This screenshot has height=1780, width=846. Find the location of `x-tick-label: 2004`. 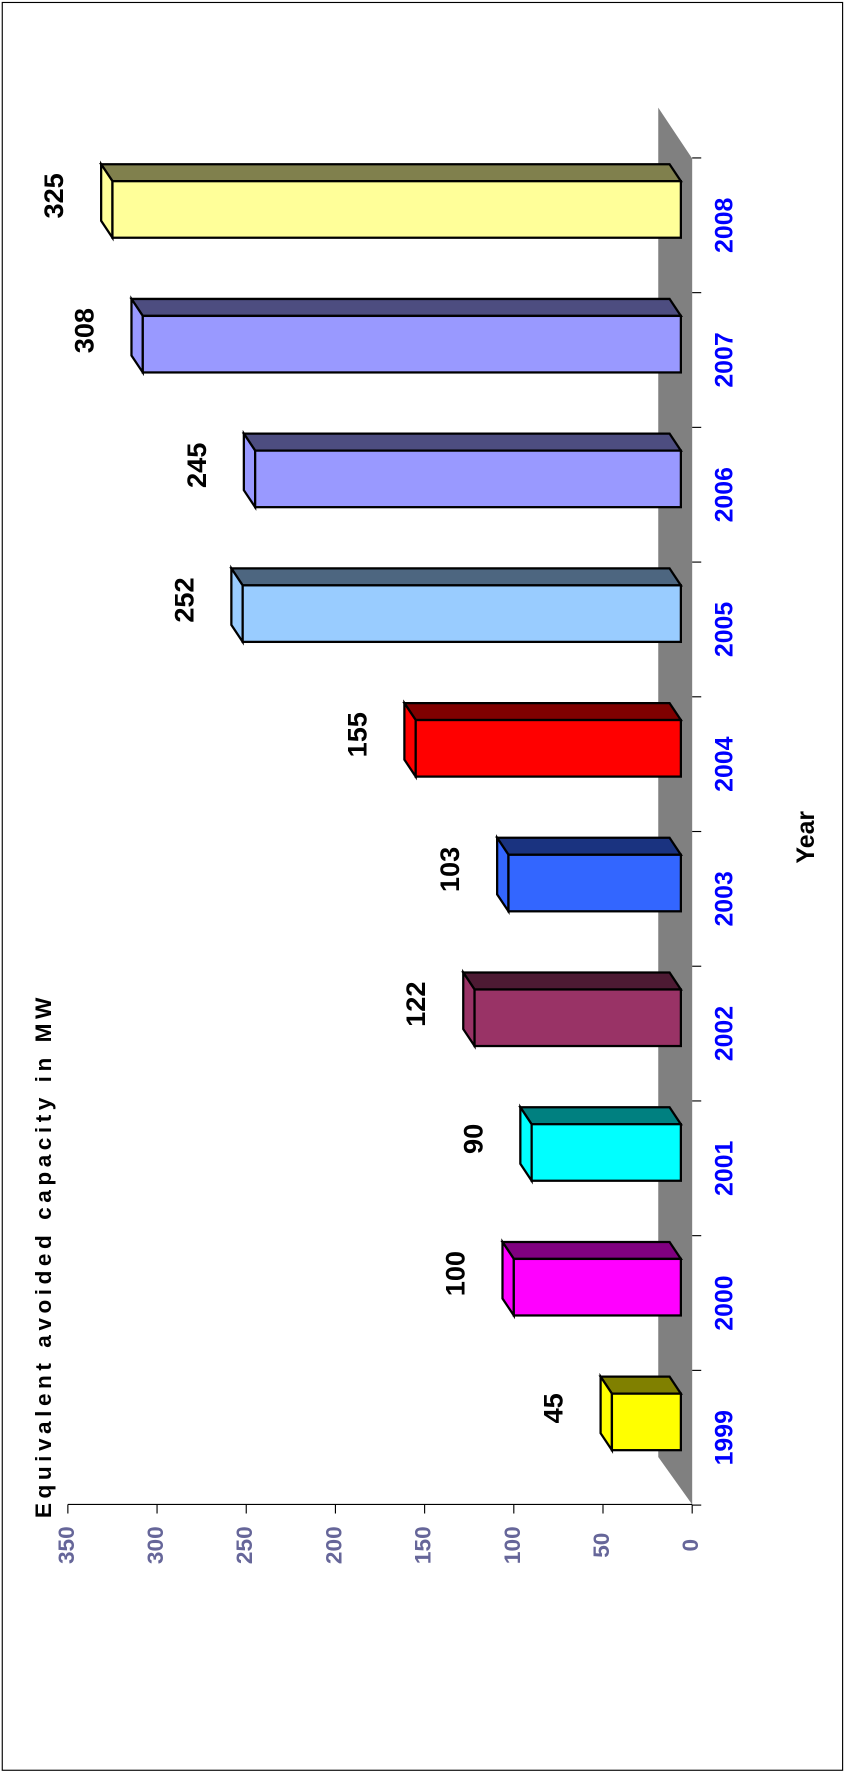

x-tick-label: 2004 is located at coordinates (725, 764).